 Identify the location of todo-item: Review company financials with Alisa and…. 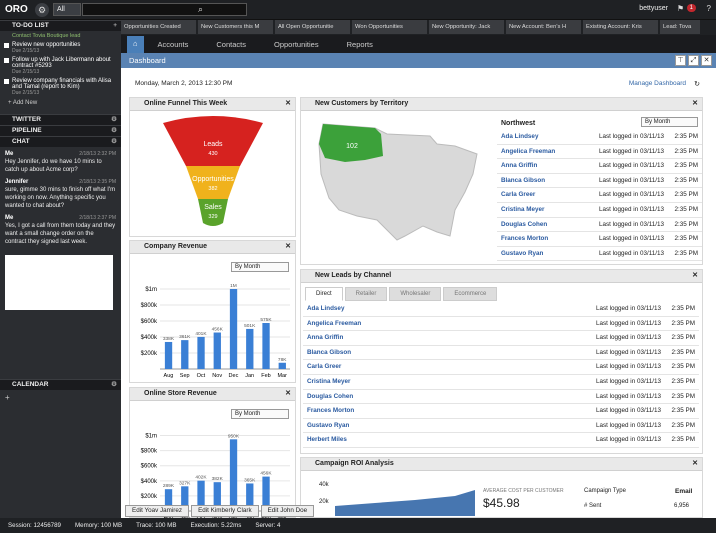
(60, 87).